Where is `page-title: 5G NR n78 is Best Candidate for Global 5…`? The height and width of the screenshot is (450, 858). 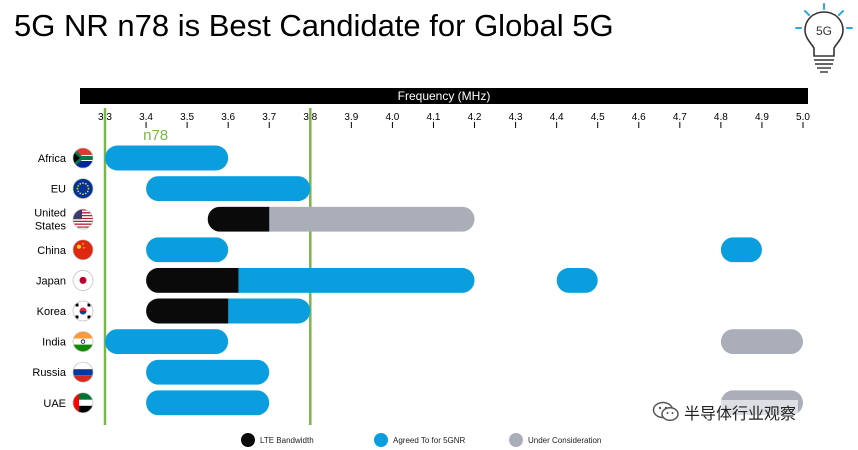
page-title: 5G NR n78 is Best Candidate for Global 5… is located at coordinates (314, 25).